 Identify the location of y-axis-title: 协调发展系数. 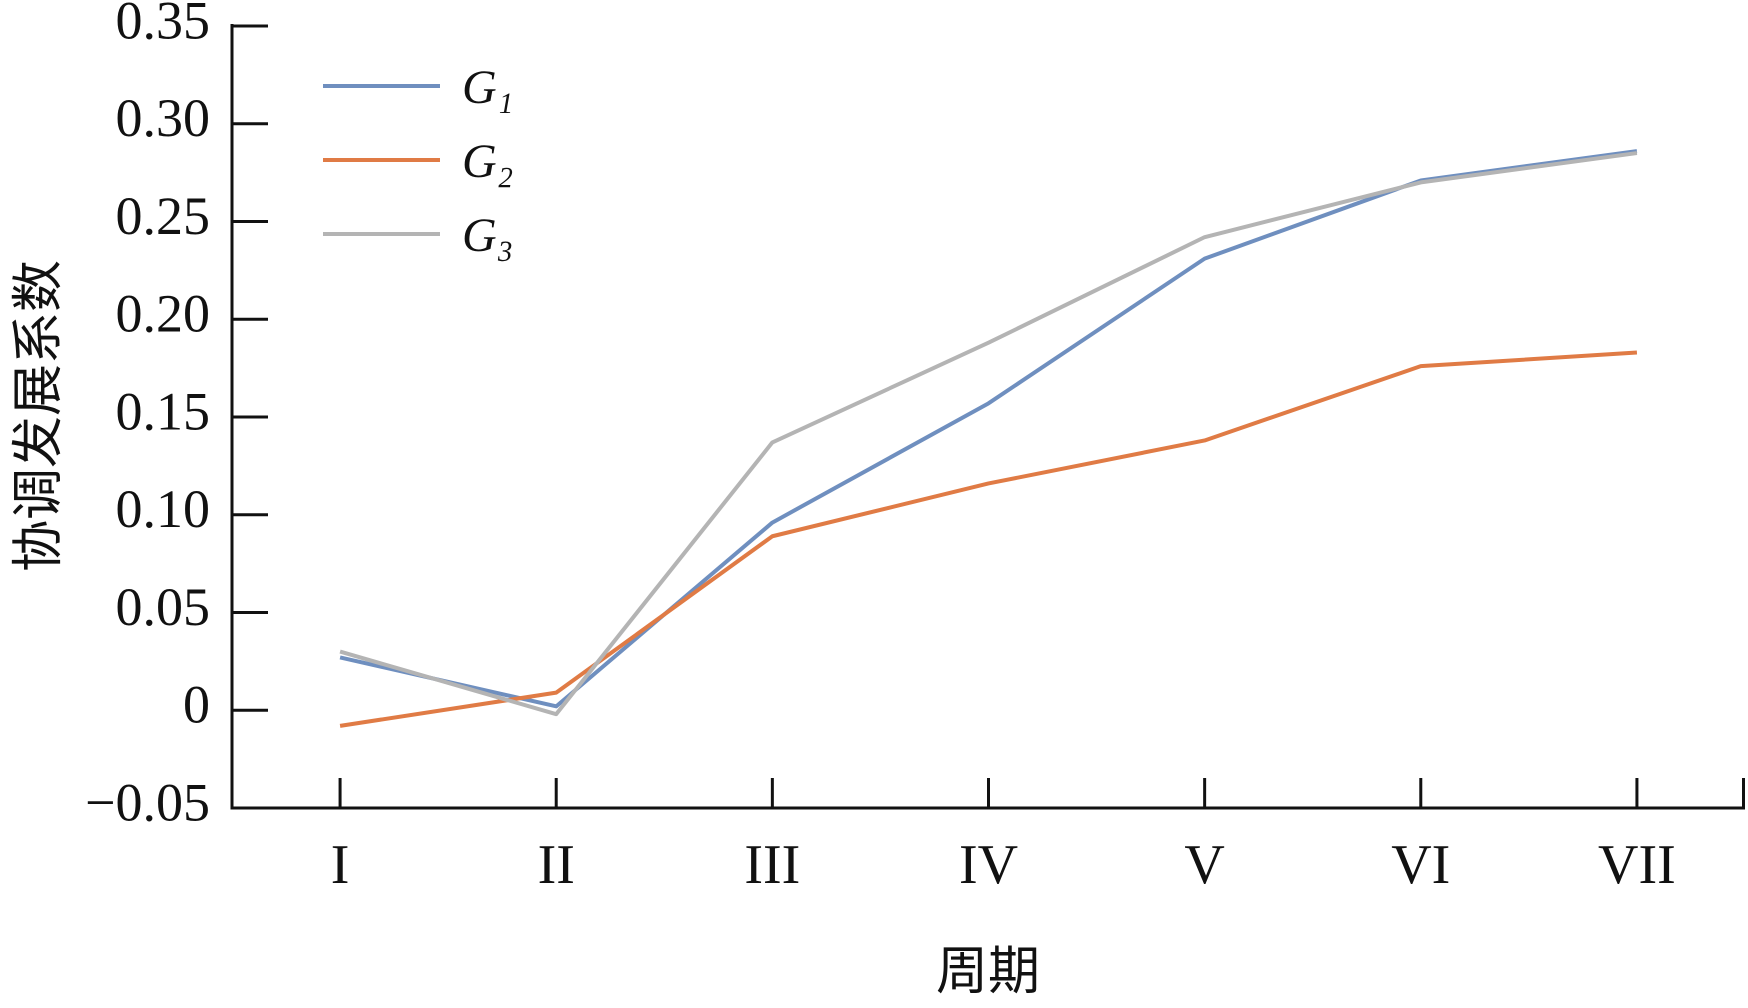
(39, 416).